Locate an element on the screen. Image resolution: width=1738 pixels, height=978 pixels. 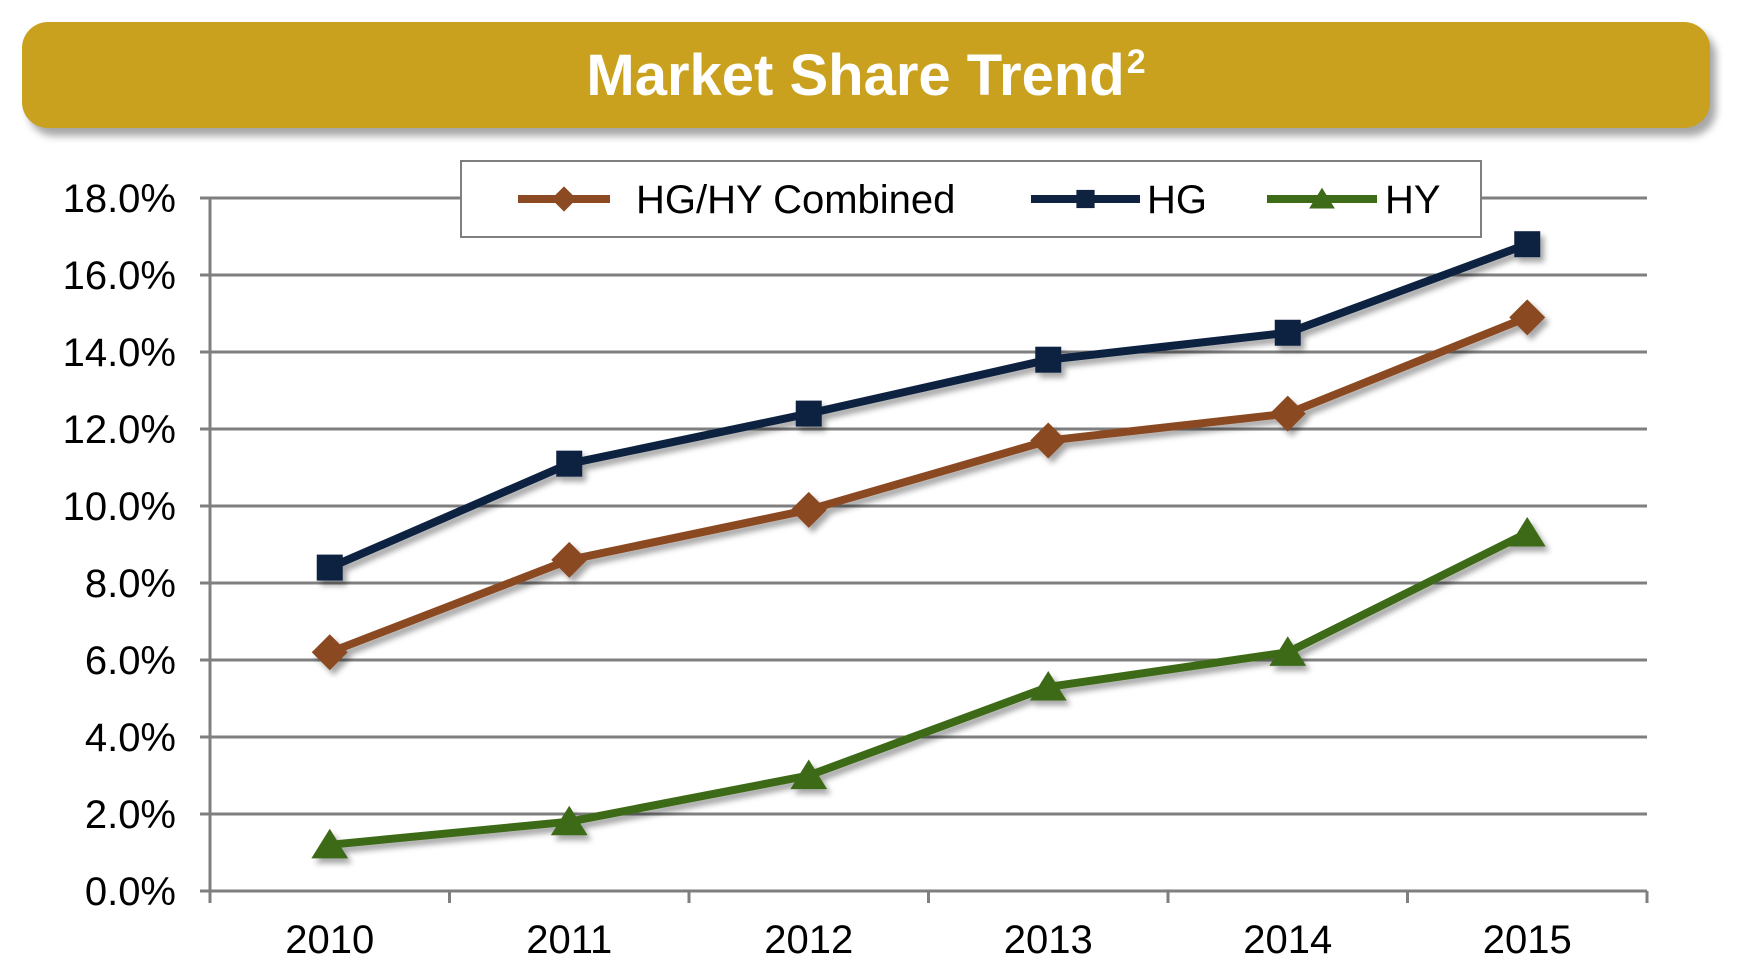
y-tick-label: 6.0% is located at coordinates (130, 661).